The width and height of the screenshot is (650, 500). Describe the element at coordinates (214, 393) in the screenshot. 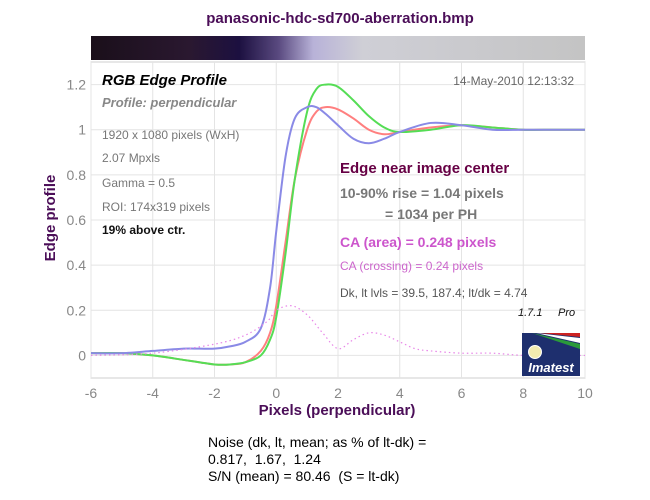

I see `x-tick-label: -2` at that location.